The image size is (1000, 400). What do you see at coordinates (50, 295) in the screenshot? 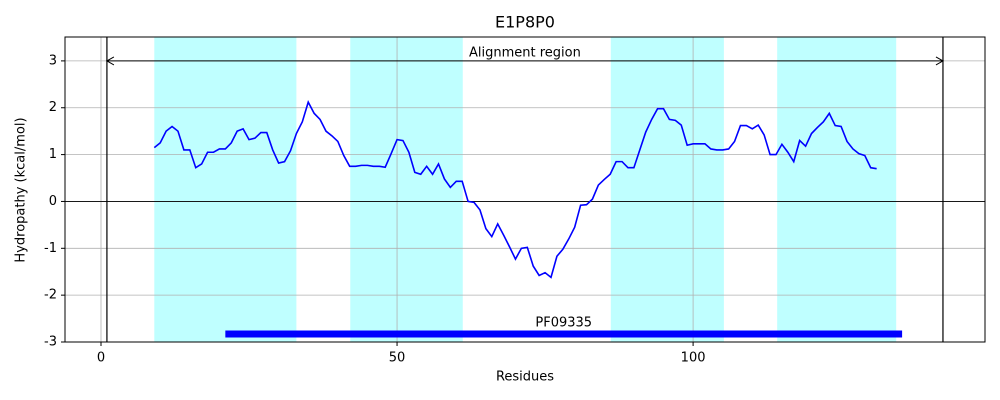
I see `y-tick-label: -2` at bounding box center [50, 295].